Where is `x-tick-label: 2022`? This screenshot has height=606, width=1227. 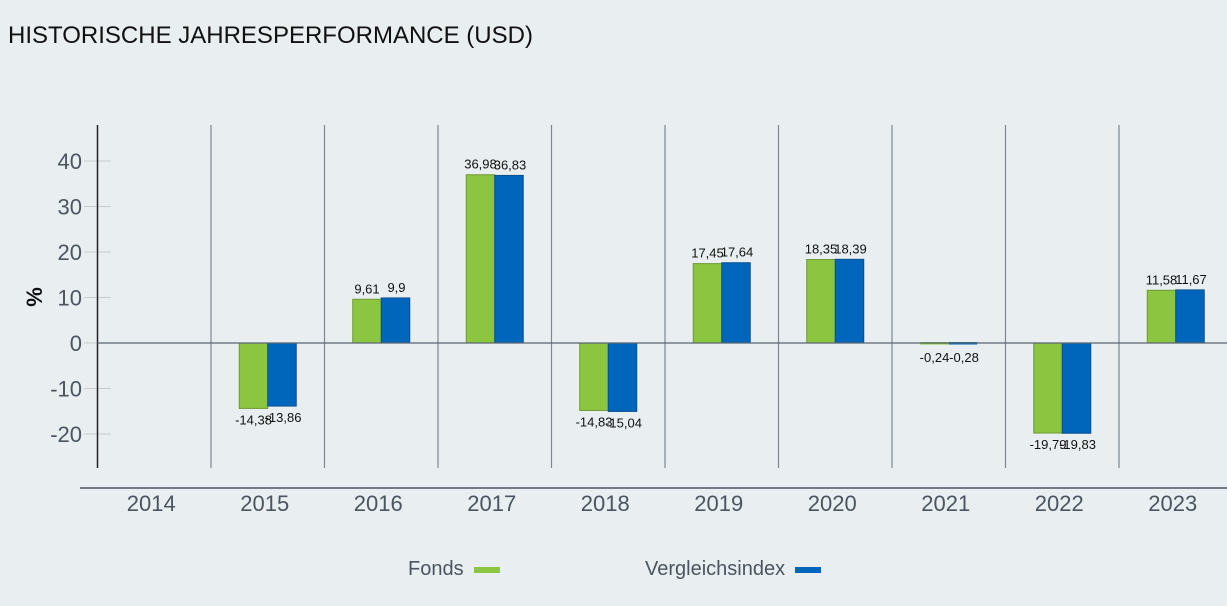 x-tick-label: 2022 is located at coordinates (1059, 503).